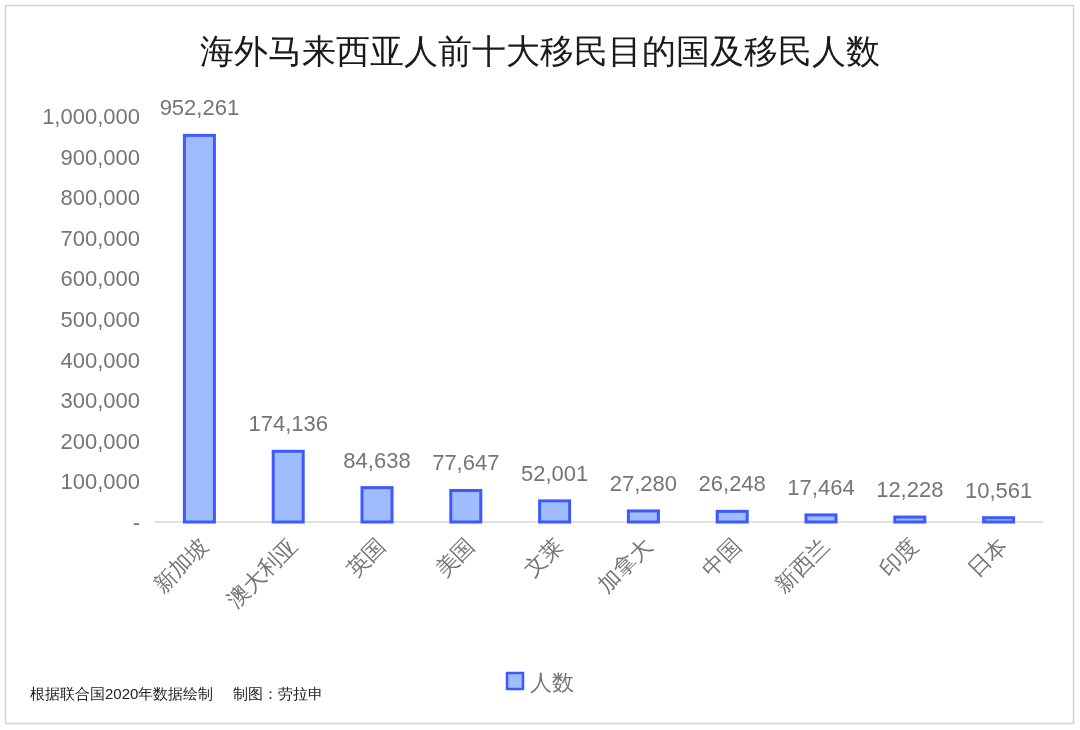 Image resolution: width=1080 pixels, height=730 pixels. I want to click on x-tick-label: 加拿大, so click(624, 565).